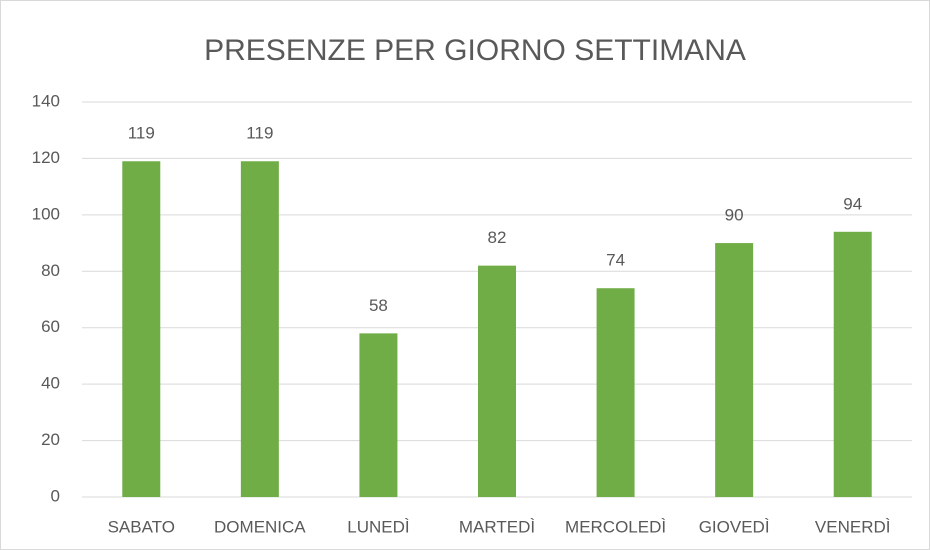  Describe the element at coordinates (378, 526) in the screenshot. I see `x-tick-label: LUNEDÌ` at that location.